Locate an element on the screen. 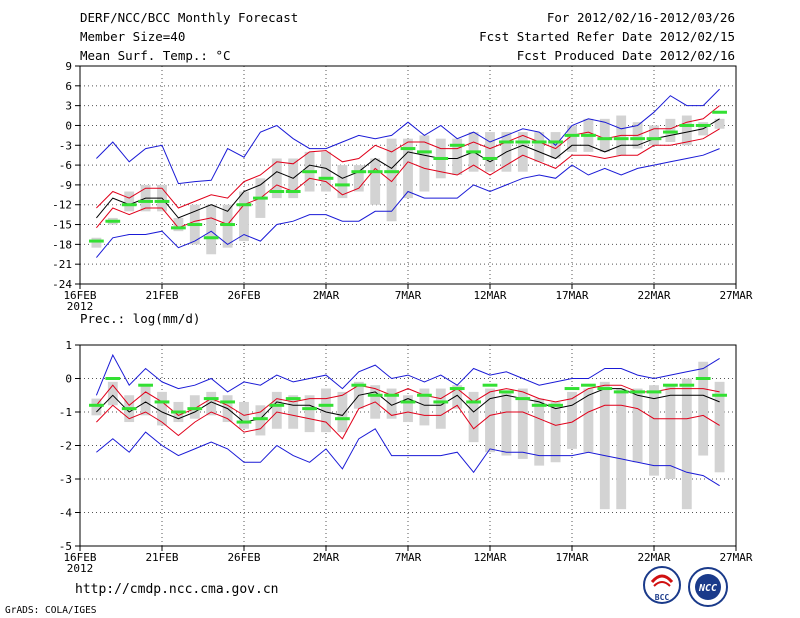 This screenshot has height=618, width=800. y-tick-label: -5 is located at coordinates (65, 546).